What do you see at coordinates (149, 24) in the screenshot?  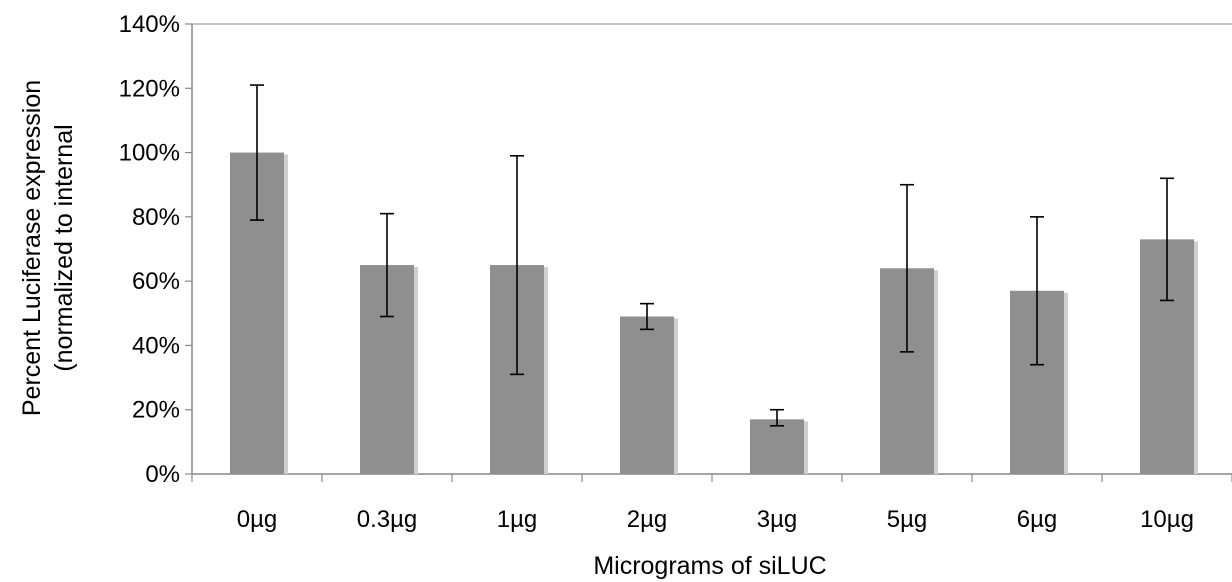 I see `y-tick-label: 140%` at bounding box center [149, 24].